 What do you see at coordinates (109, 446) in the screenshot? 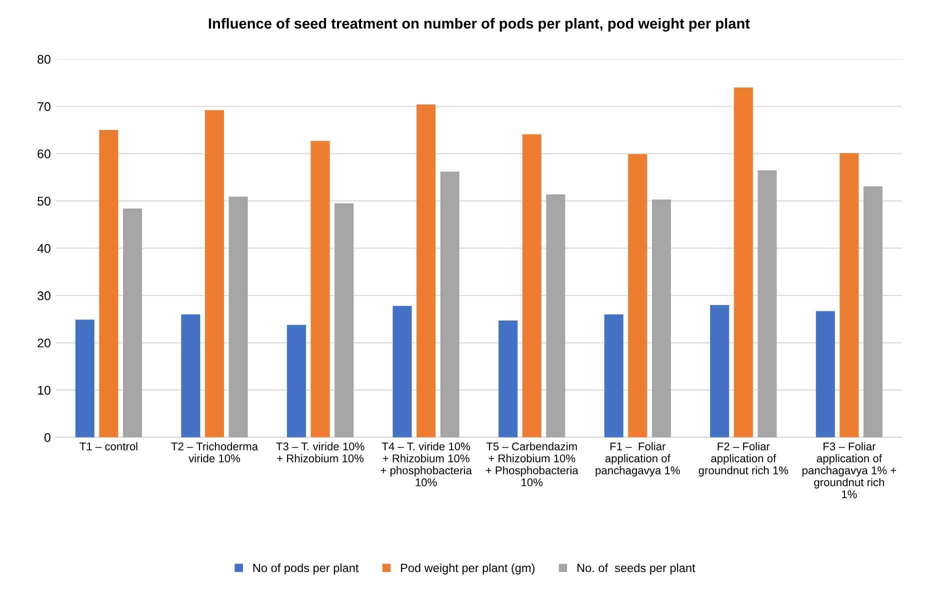
I see `x-tick-label: T1 – control` at bounding box center [109, 446].